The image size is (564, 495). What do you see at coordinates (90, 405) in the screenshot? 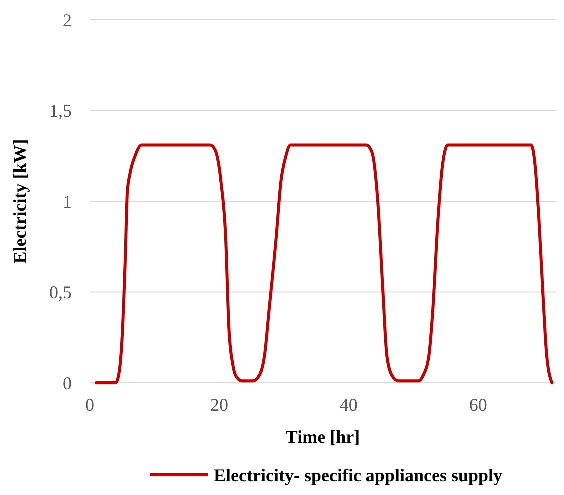
I see `x-tick-label: 0` at bounding box center [90, 405].